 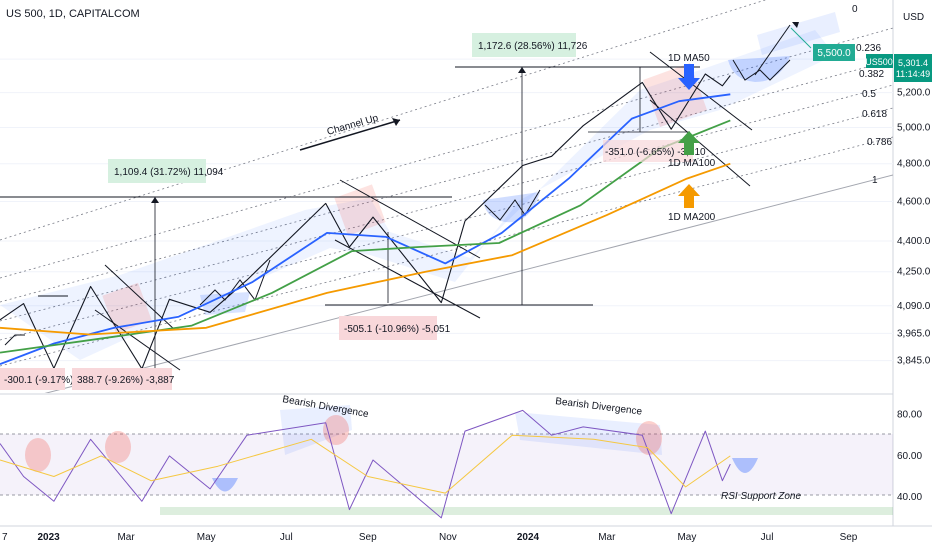 I want to click on channel-arrow-head, so click(x=396, y=122).